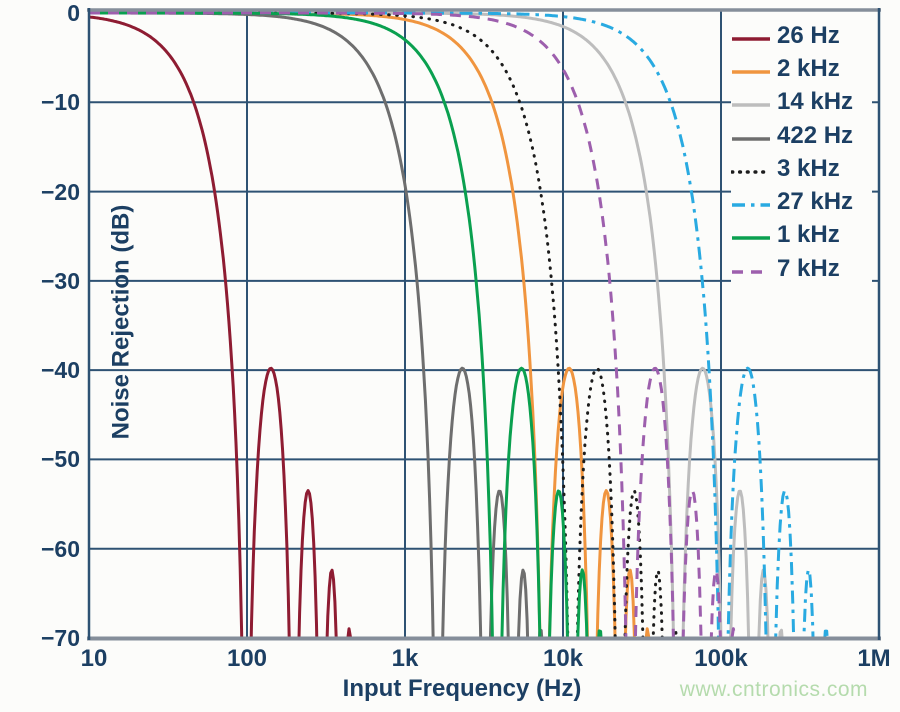  I want to click on legend-row-7khz: 7 kHz, so click(801, 268).